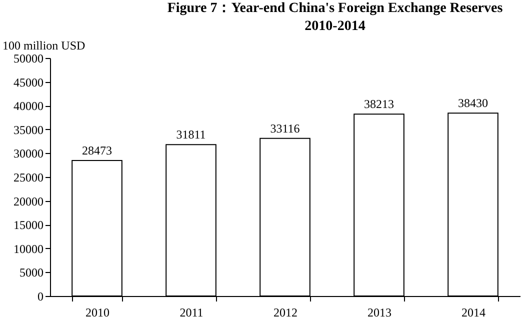 The width and height of the screenshot is (530, 333). What do you see at coordinates (335, 8) in the screenshot?
I see `chart-title: Figure 7：Year-end China's Foreign Exchange Reserves` at bounding box center [335, 8].